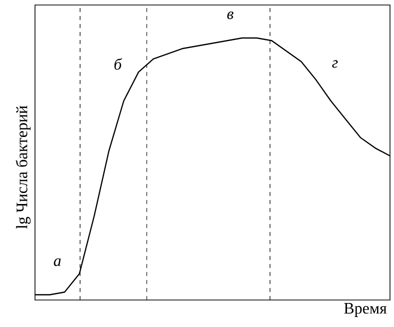 The height and width of the screenshot is (327, 394). What do you see at coordinates (335, 64) in the screenshot?
I see `annotation: г` at bounding box center [335, 64].